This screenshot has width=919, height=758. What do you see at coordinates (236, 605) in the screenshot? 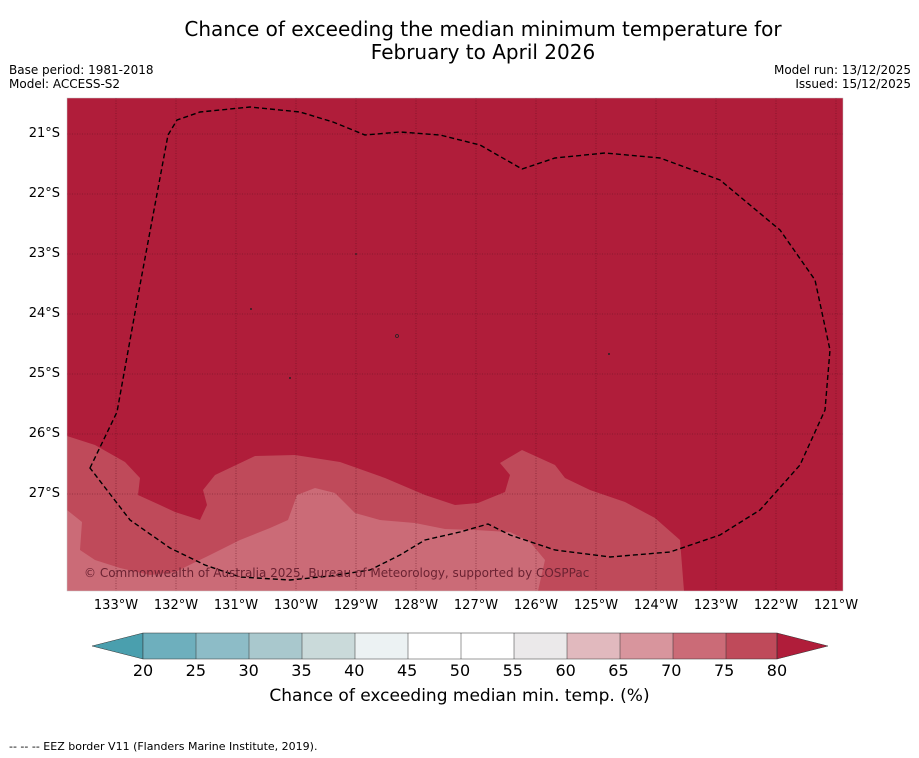
I see `lon-label: 131°W` at bounding box center [236, 605].